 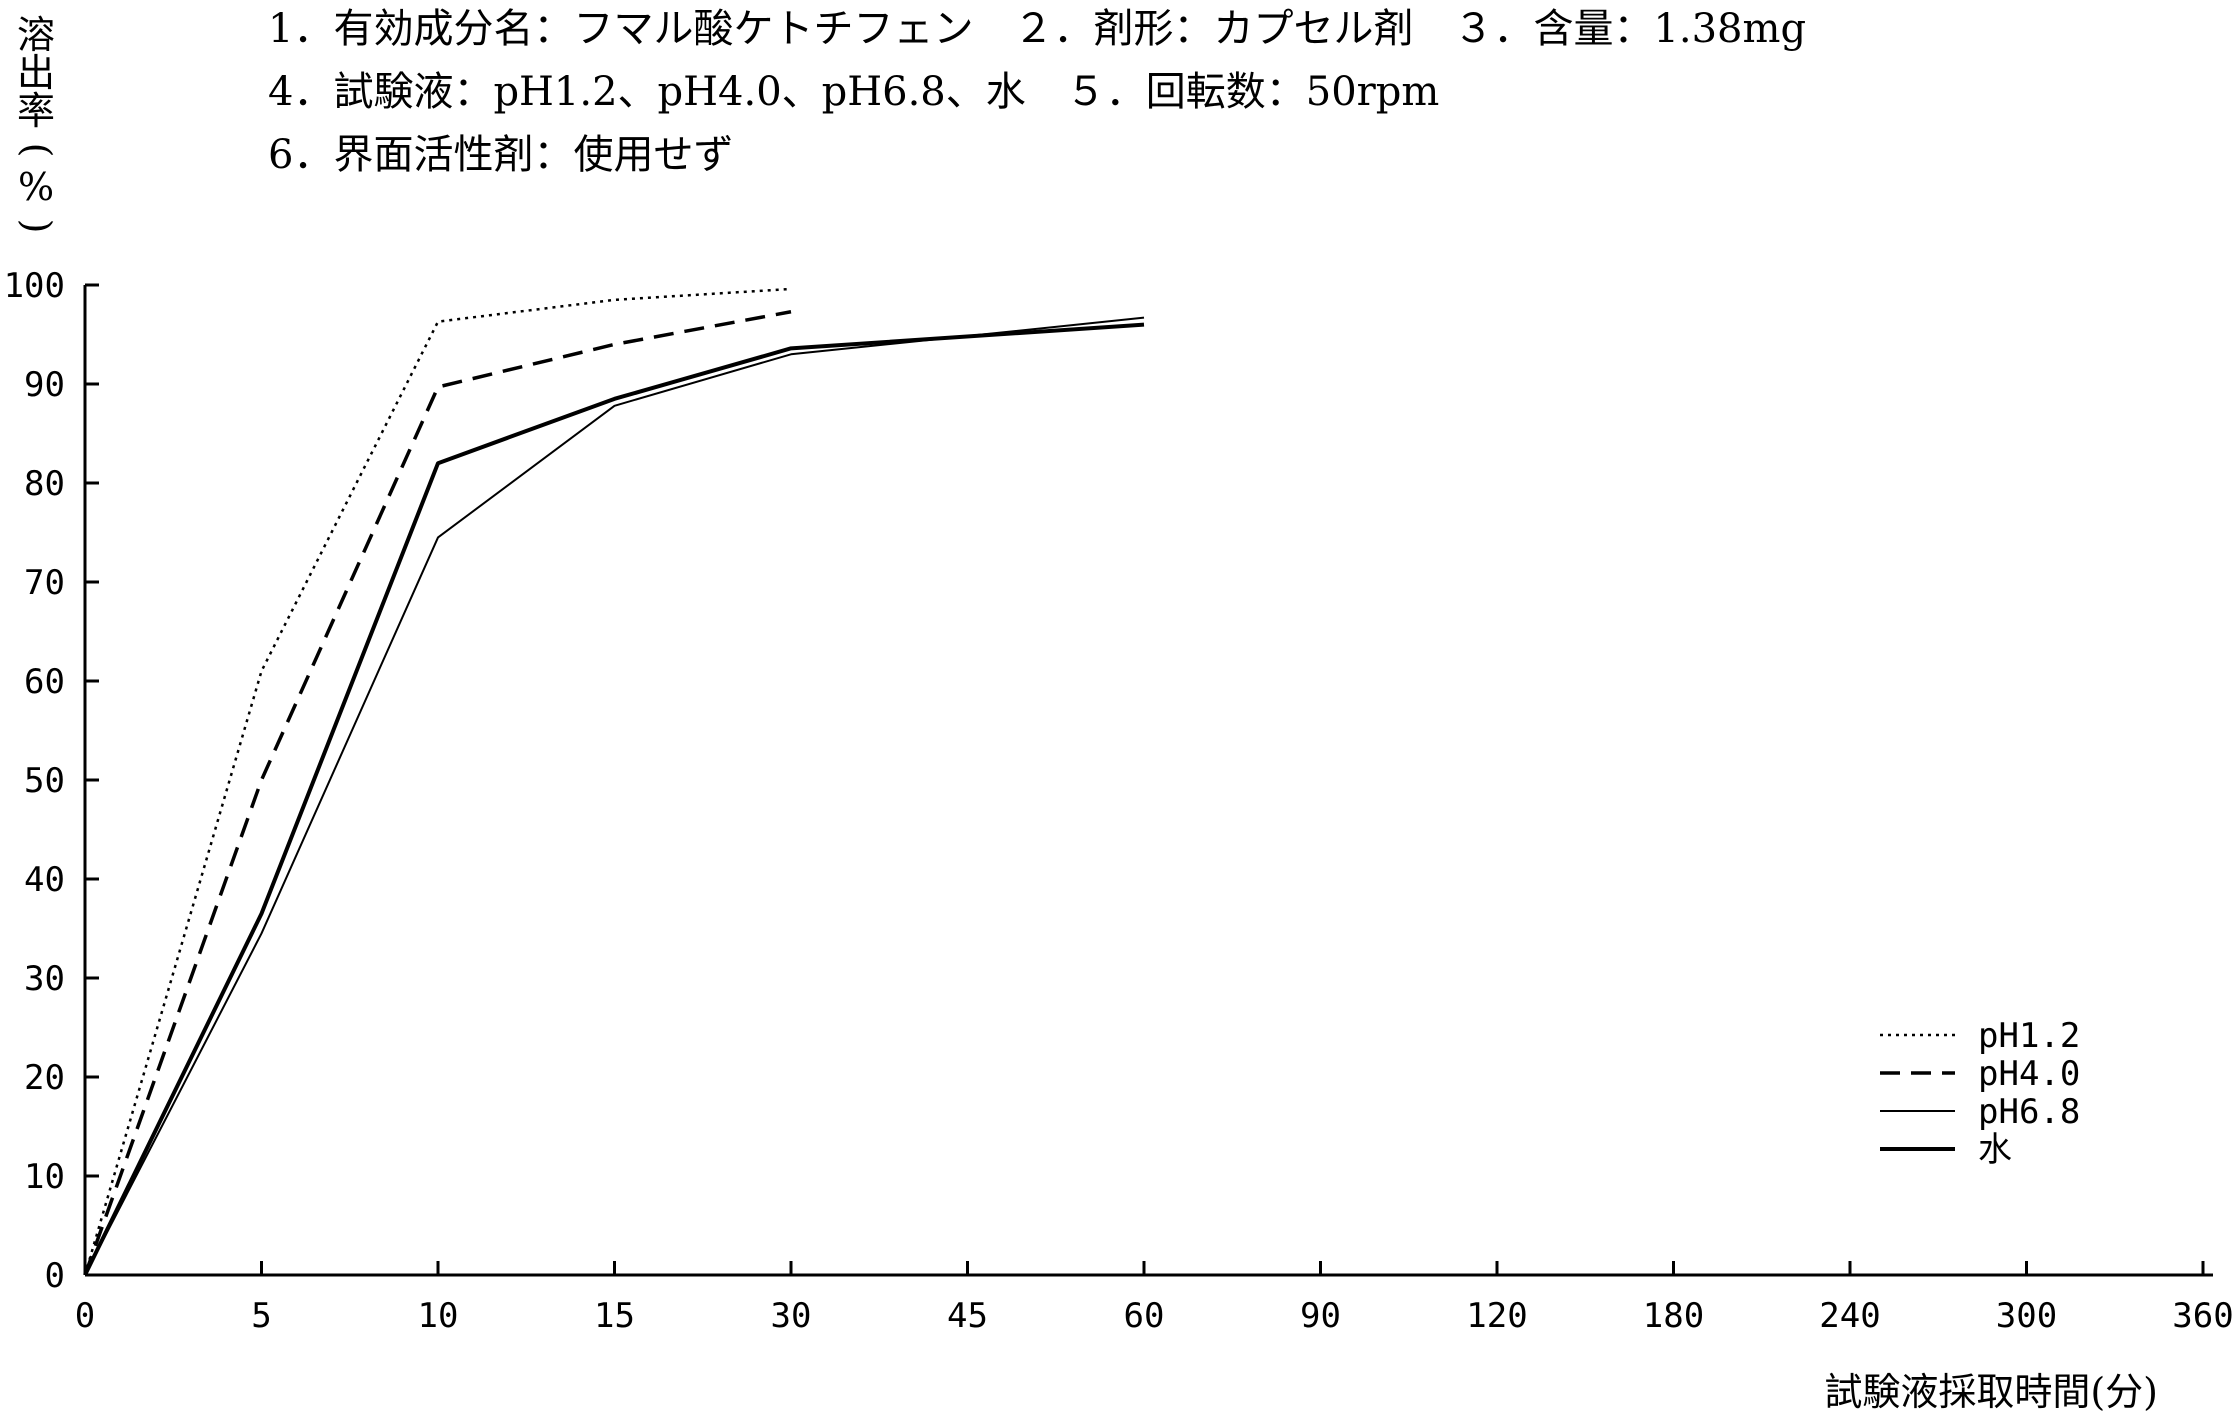 What do you see at coordinates (1849, 1316) in the screenshot?
I see `x-tick-label: 240` at bounding box center [1849, 1316].